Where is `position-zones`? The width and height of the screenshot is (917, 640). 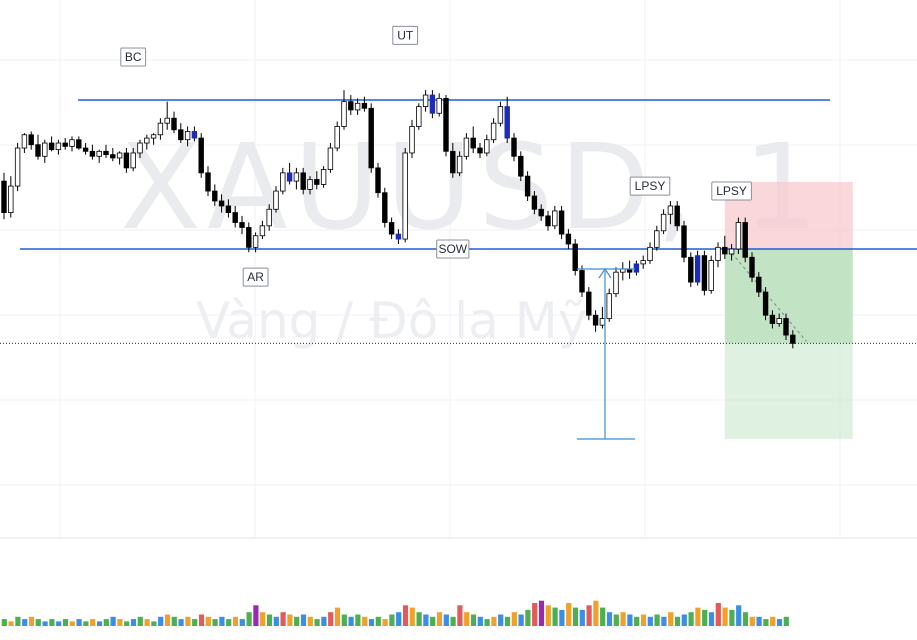
position-zones is located at coordinates (788, 310).